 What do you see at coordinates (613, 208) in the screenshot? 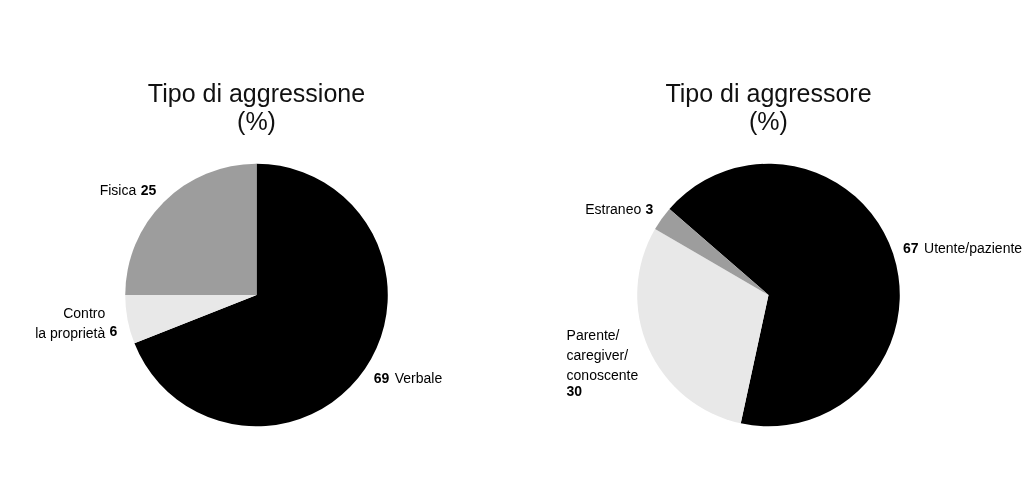
I see `slice-label: Estraneo` at bounding box center [613, 208].